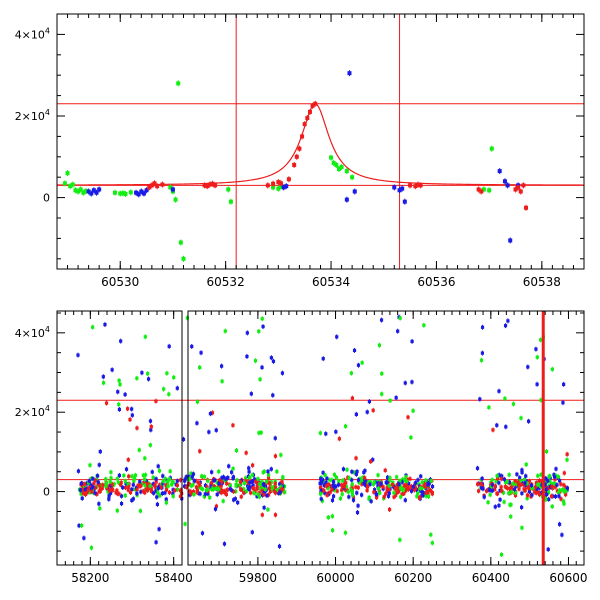 The width and height of the screenshot is (600, 600). What do you see at coordinates (413, 578) in the screenshot?
I see `bottom-x-tick-label: 60200` at bounding box center [413, 578].